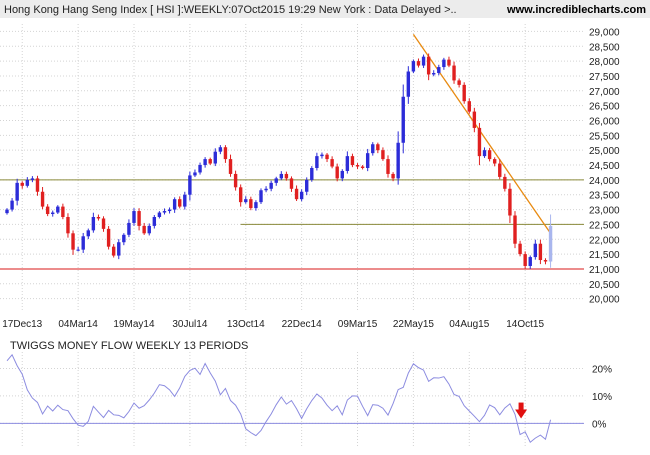 The image size is (650, 455). Describe the element at coordinates (604, 121) in the screenshot. I see `y-tick-label: 26,000` at that location.